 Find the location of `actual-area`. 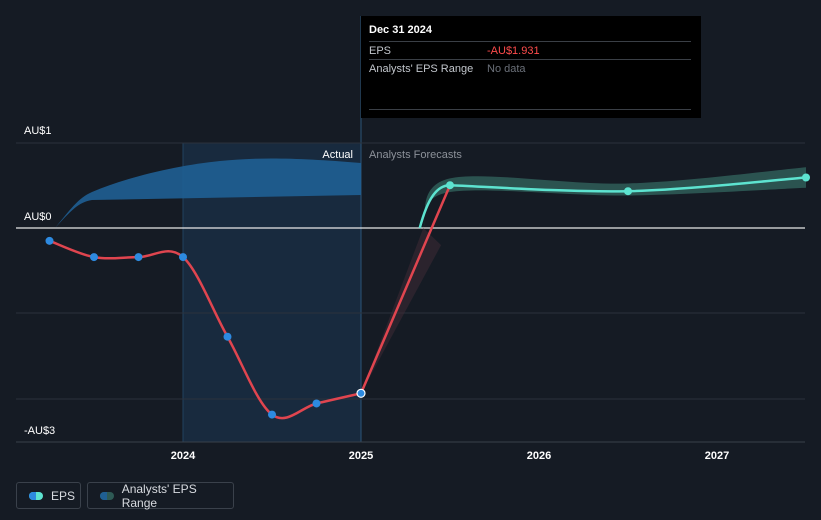

actual-area is located at coordinates (208, 193).